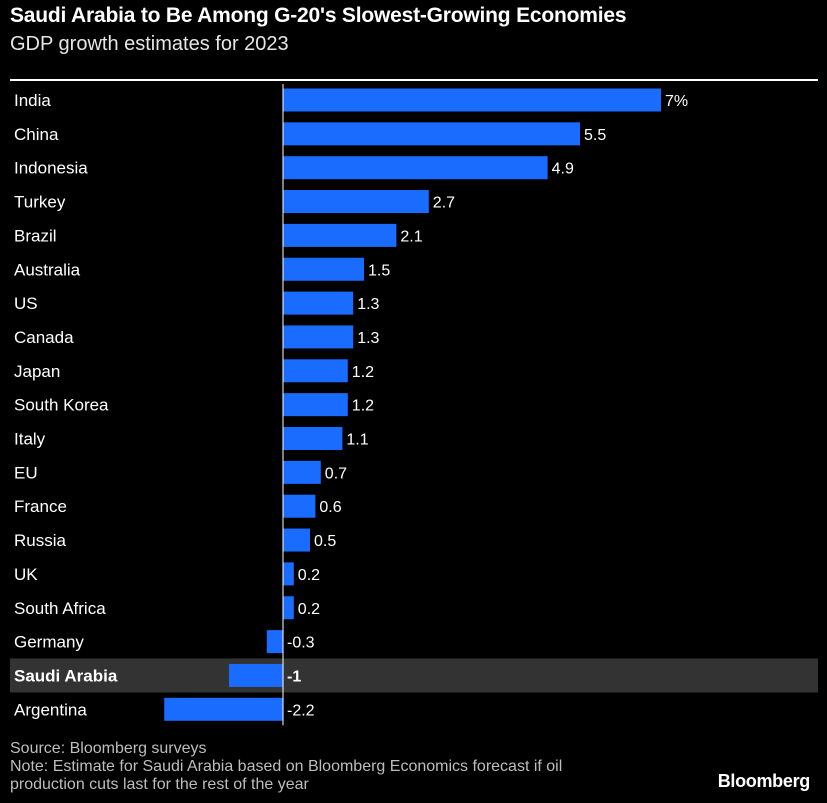  Describe the element at coordinates (563, 169) in the screenshot. I see `value-label-indonesia: 4.9` at that location.